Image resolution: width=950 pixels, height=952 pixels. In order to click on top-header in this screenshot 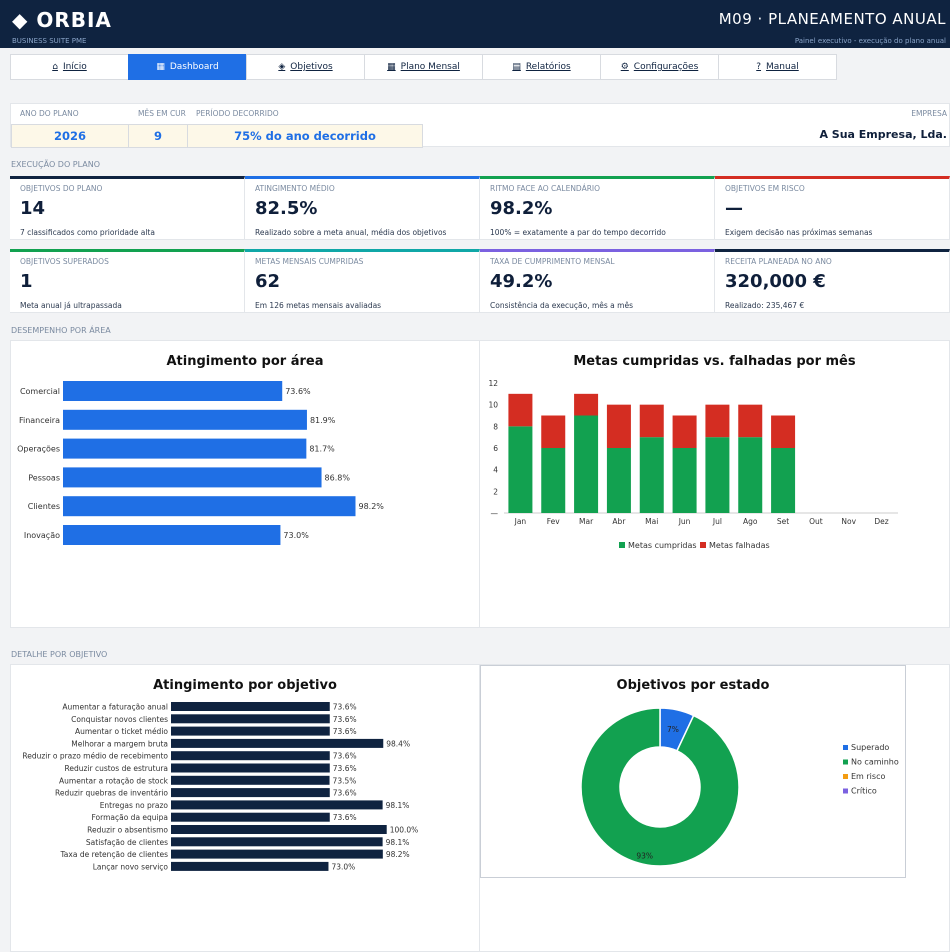, I will do `click(475, 24)`.